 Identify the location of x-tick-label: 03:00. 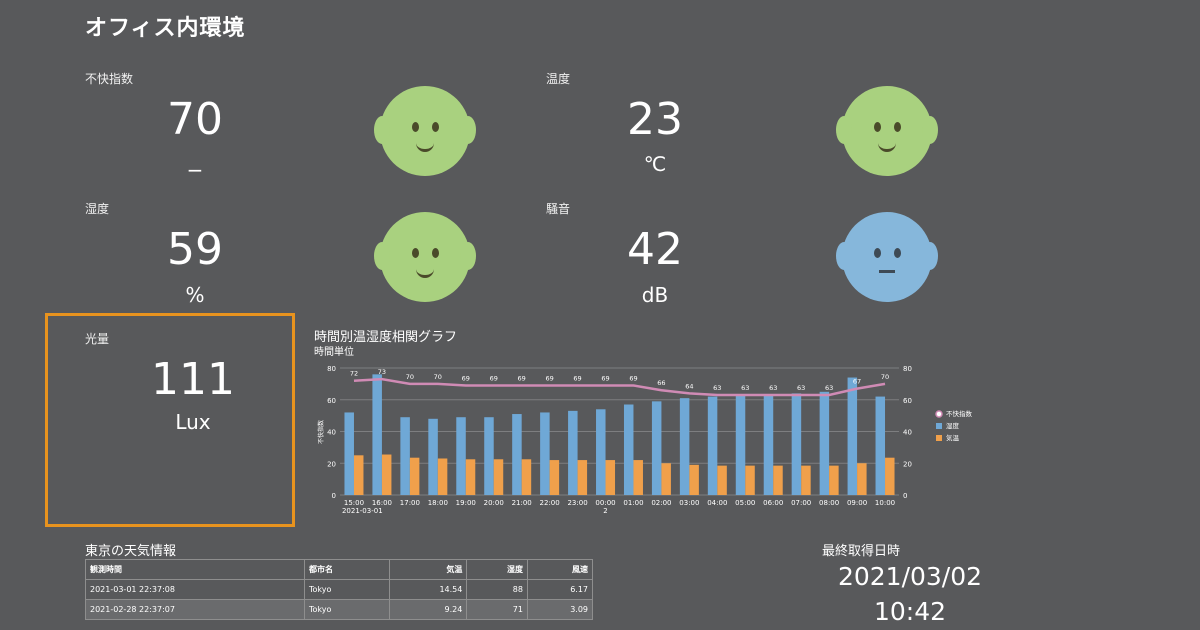
(689, 503).